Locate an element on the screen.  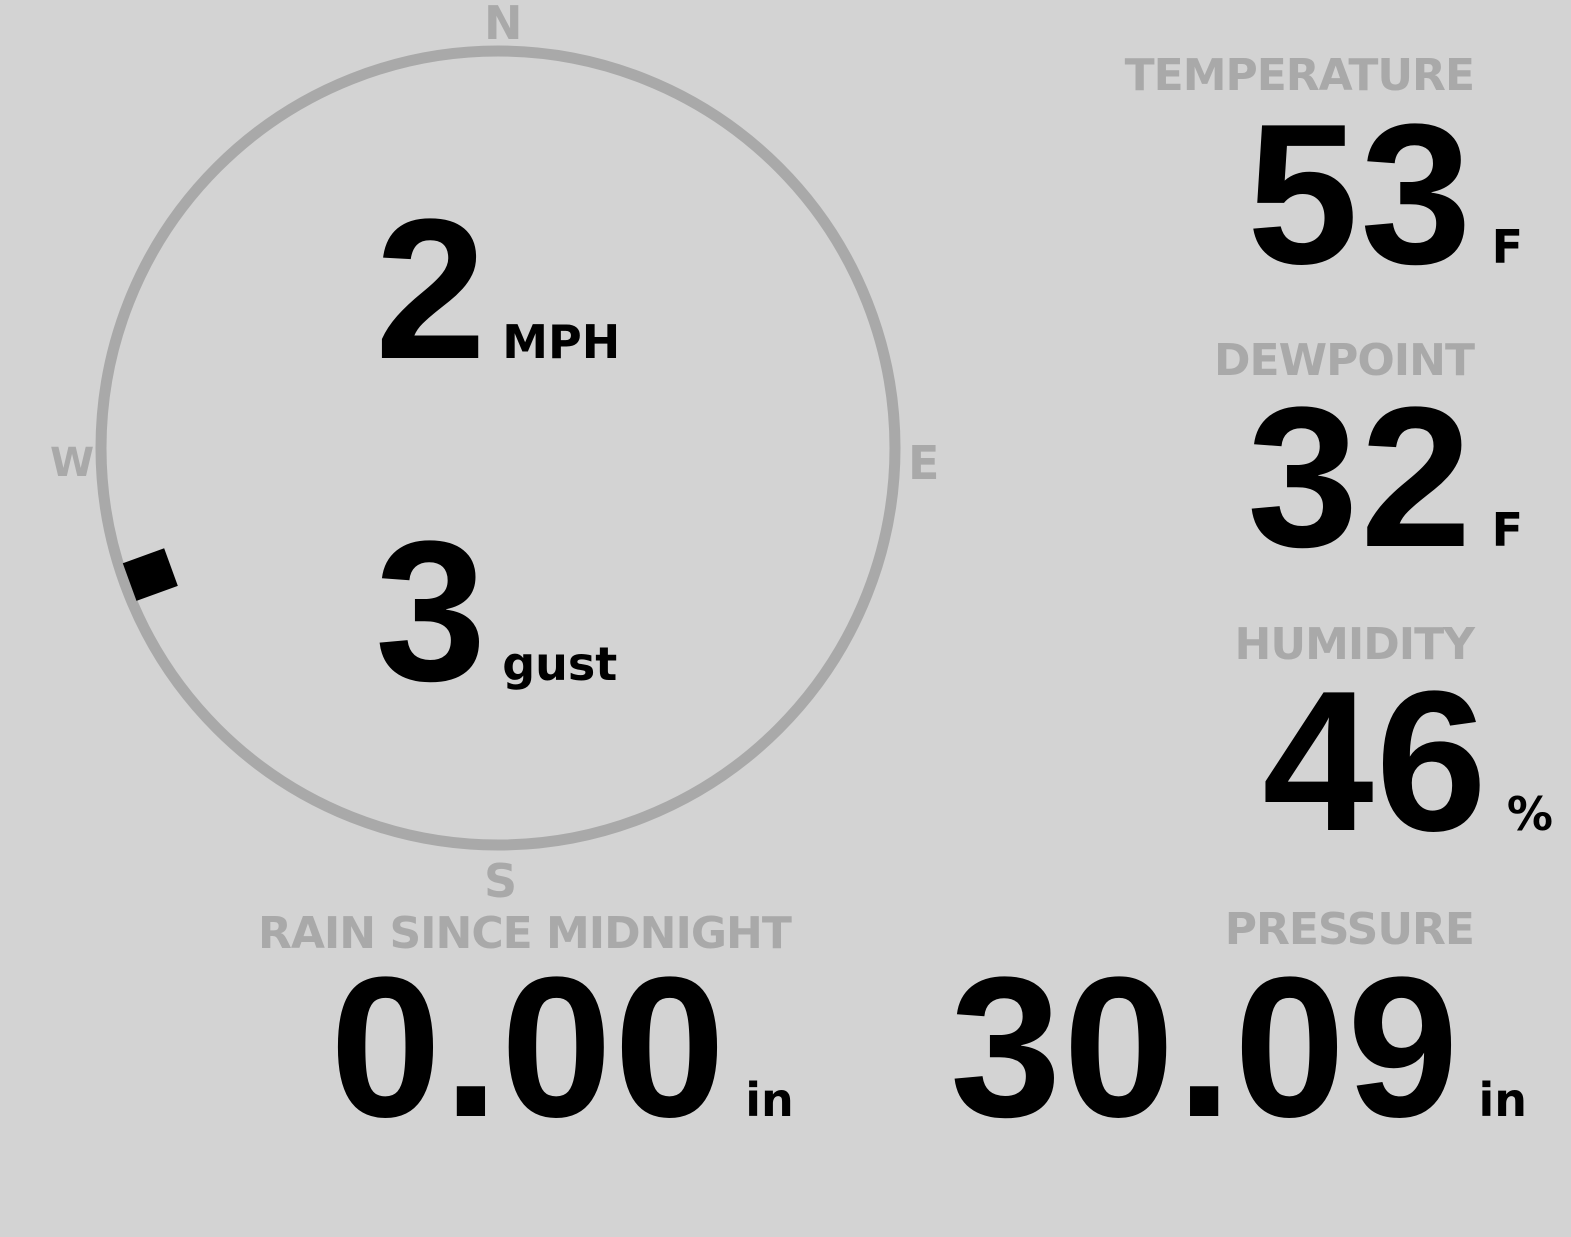
rain-value: 0.00 is located at coordinates (529, 1047).